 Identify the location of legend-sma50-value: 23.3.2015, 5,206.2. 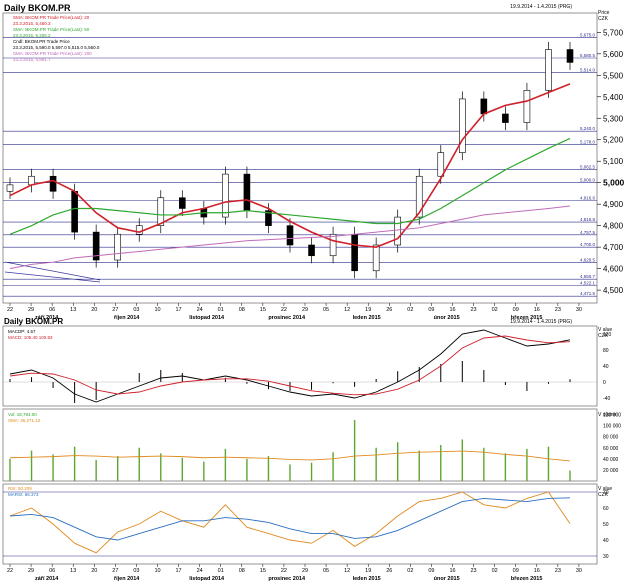
(32, 35).